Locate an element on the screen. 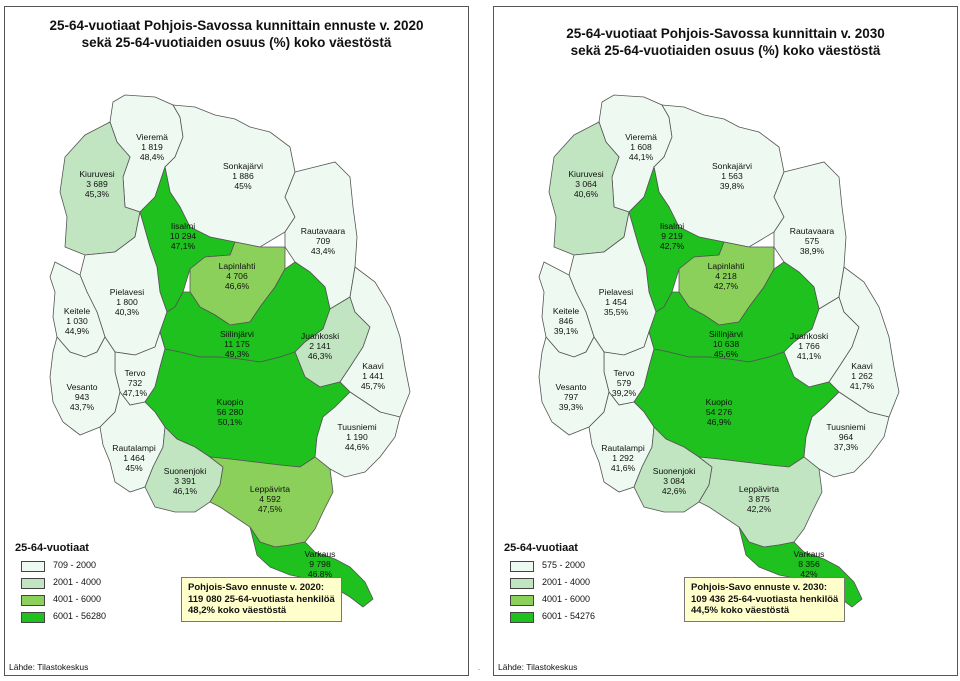 The width and height of the screenshot is (960, 681). label-varkaus-share: 42% is located at coordinates (809, 574).